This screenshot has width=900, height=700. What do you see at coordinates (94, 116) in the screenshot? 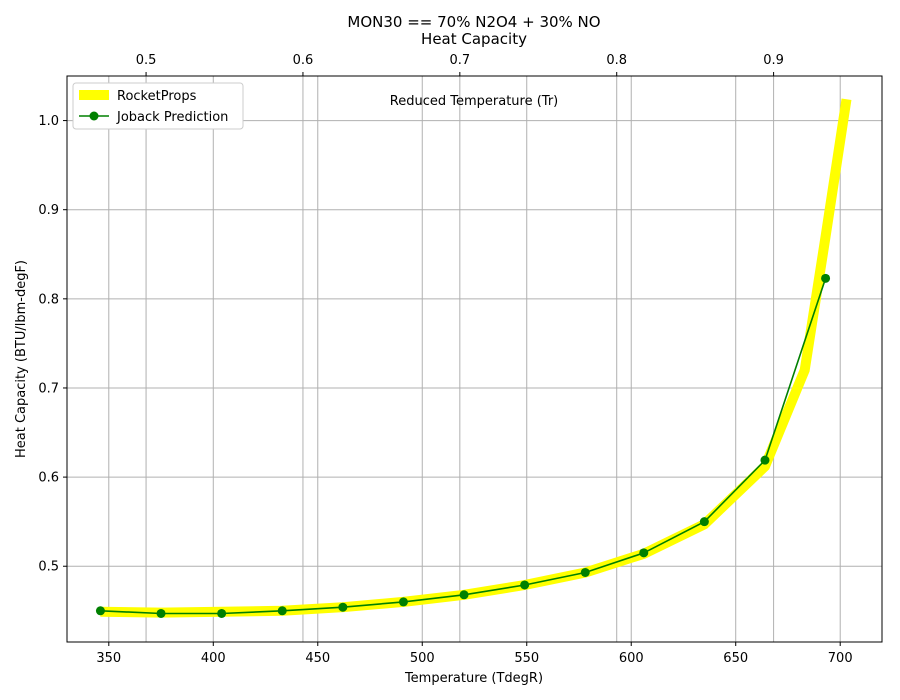
I see `legend-marker-joback-point` at bounding box center [94, 116].